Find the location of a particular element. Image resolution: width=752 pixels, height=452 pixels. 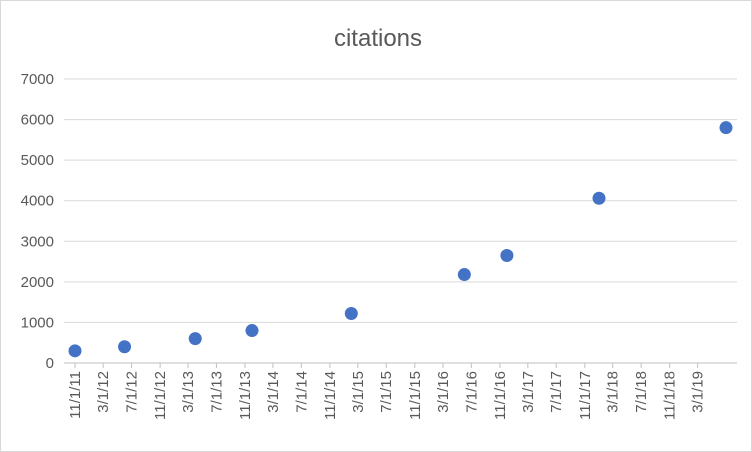

x-tick-label: 7/1/12 is located at coordinates (132, 392).